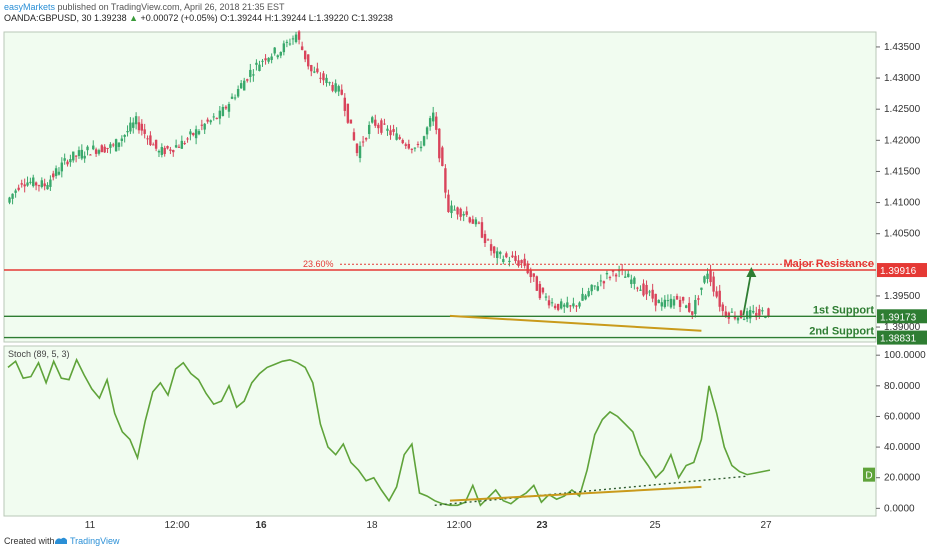 This screenshot has height=550, width=932. Describe the element at coordinates (902, 47) in the screenshot. I see `price-axis-tick: 1.43500` at that location.